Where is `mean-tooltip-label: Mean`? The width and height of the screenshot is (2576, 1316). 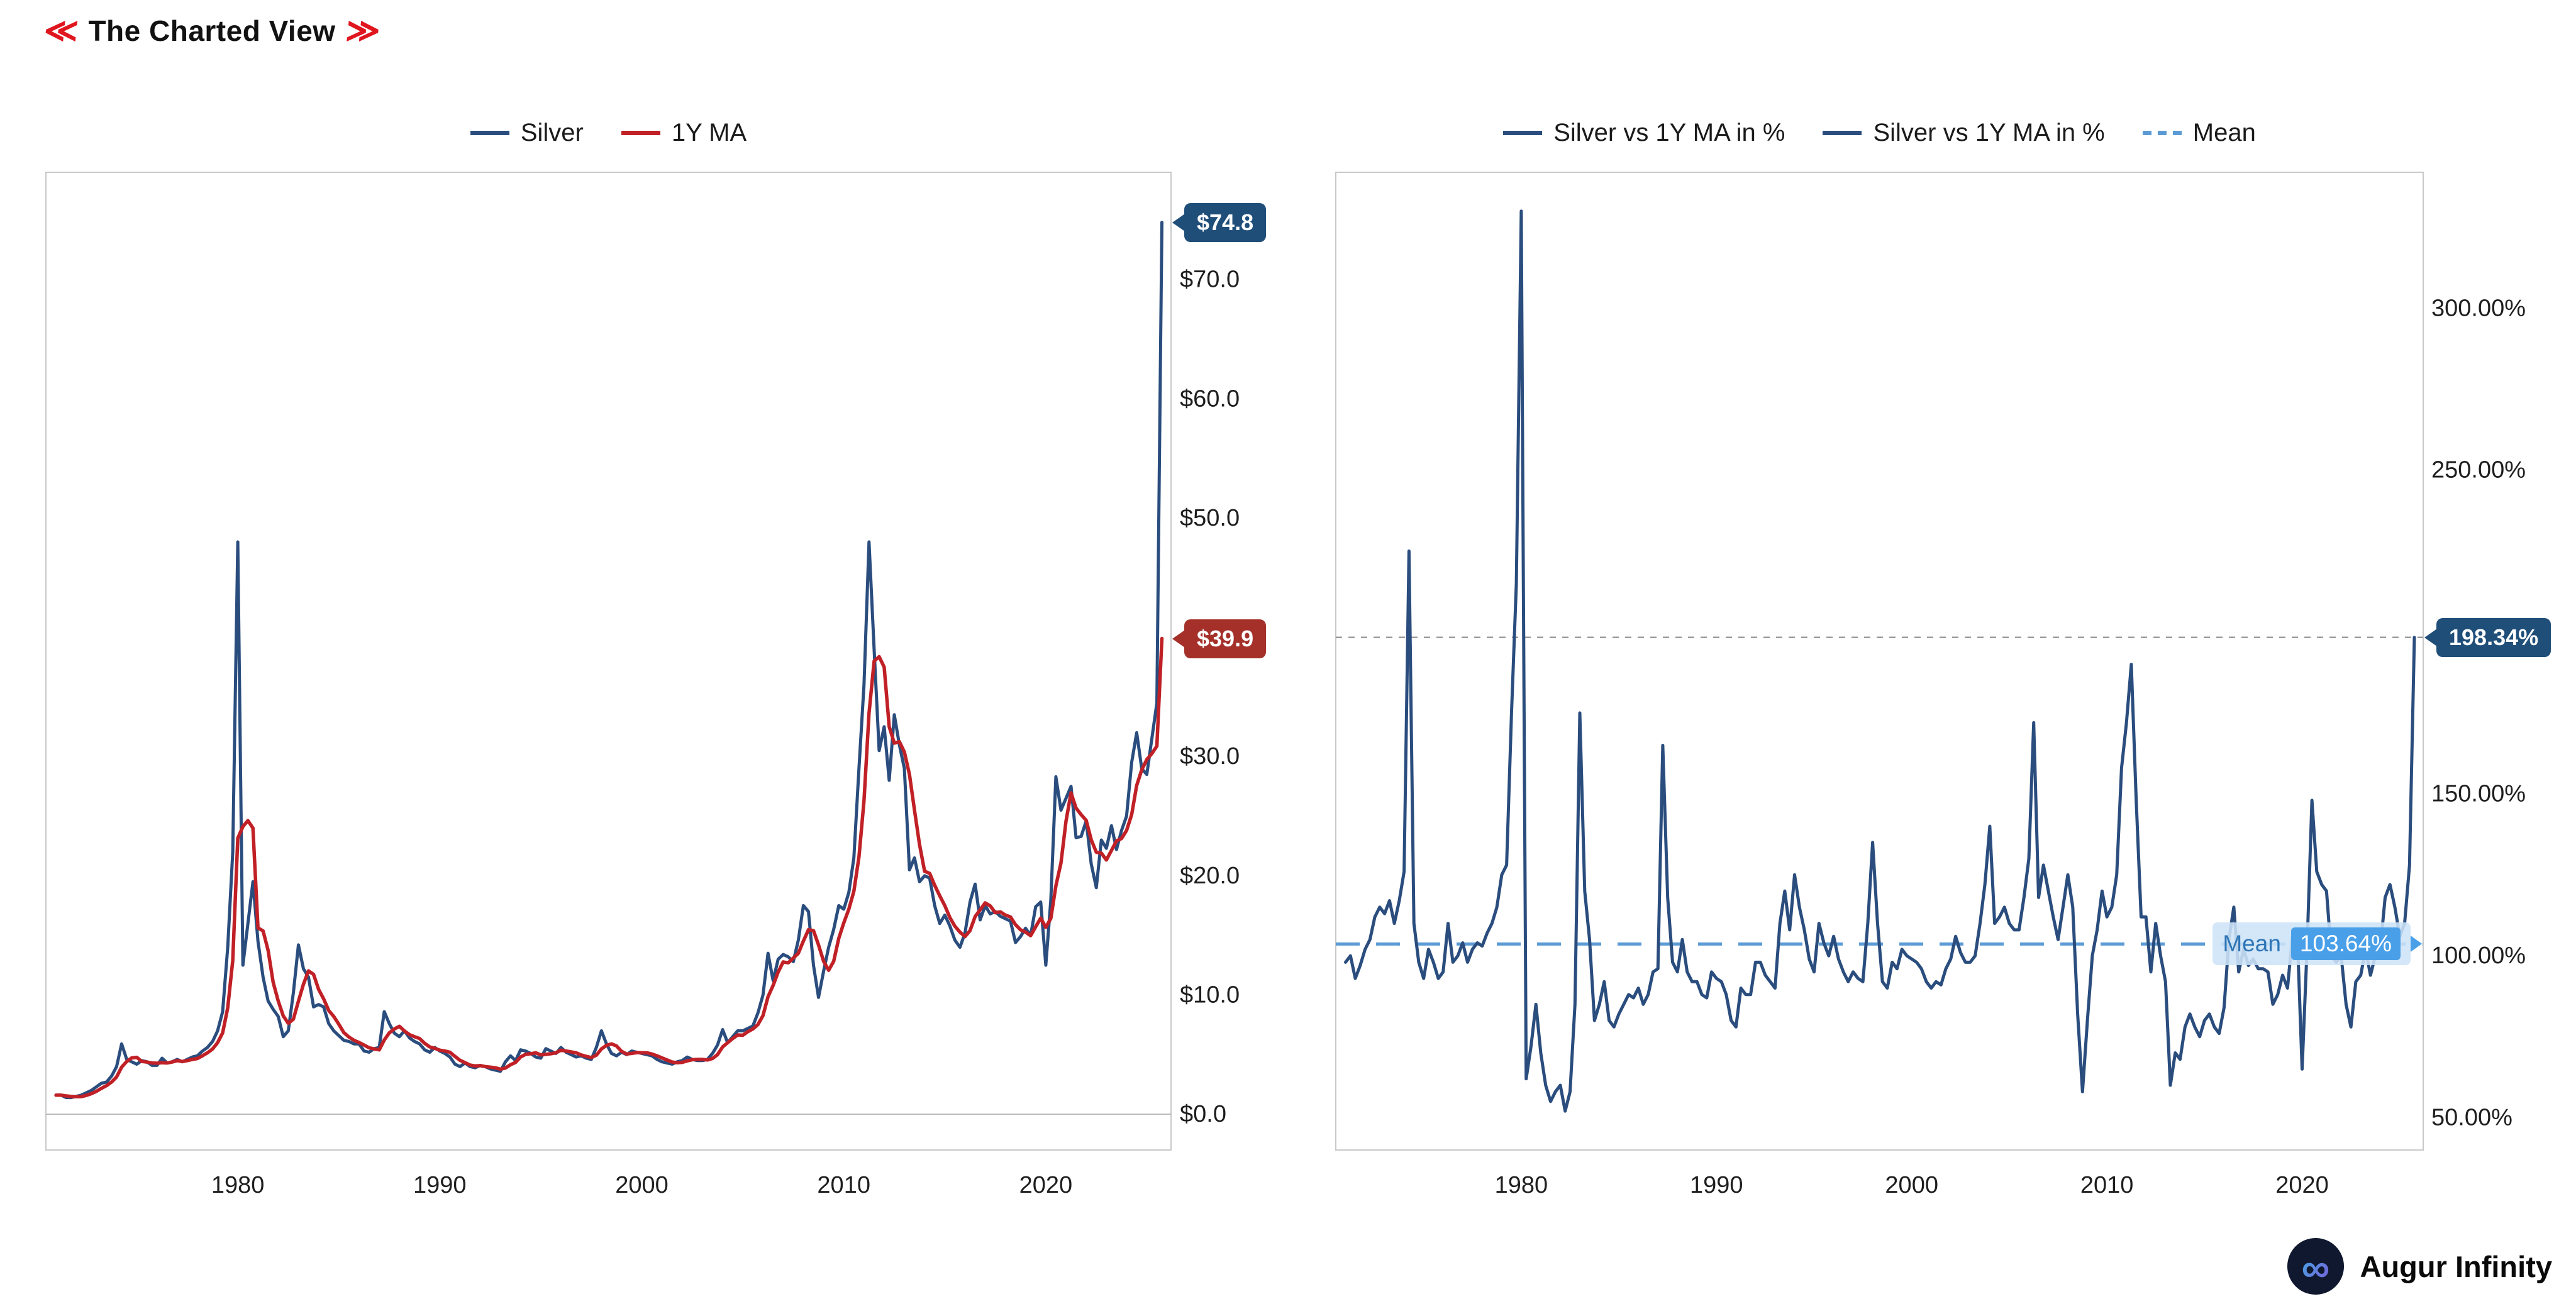
mean-tooltip-label: Mean is located at coordinates (2252, 944).